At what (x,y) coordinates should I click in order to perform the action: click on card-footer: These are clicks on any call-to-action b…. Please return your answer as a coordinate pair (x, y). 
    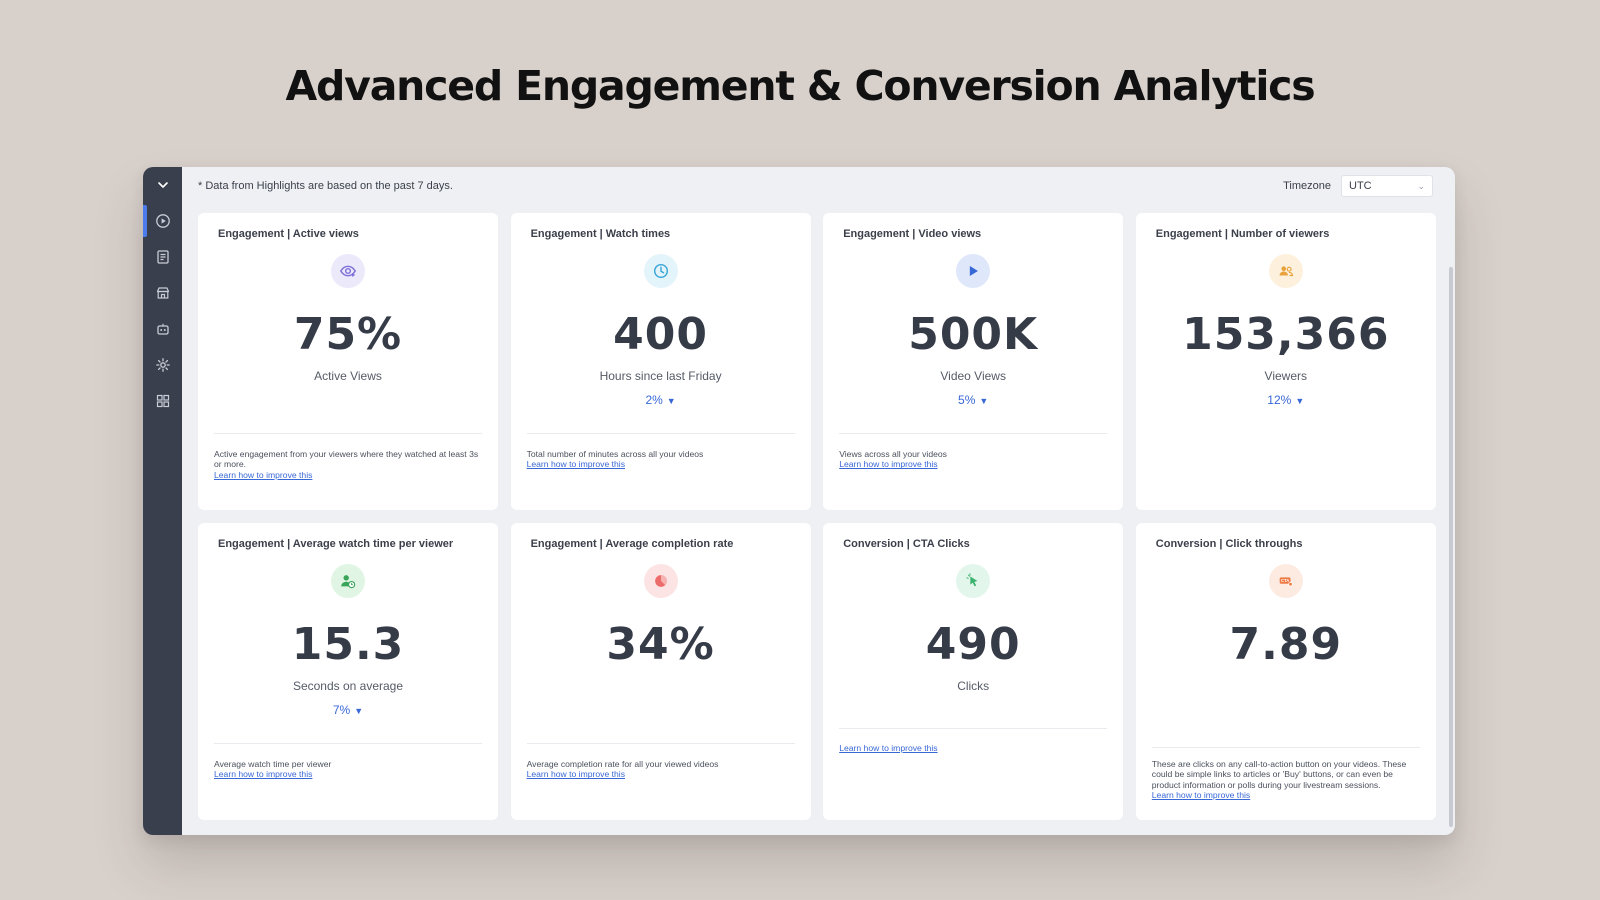
    Looking at the image, I should click on (1285, 780).